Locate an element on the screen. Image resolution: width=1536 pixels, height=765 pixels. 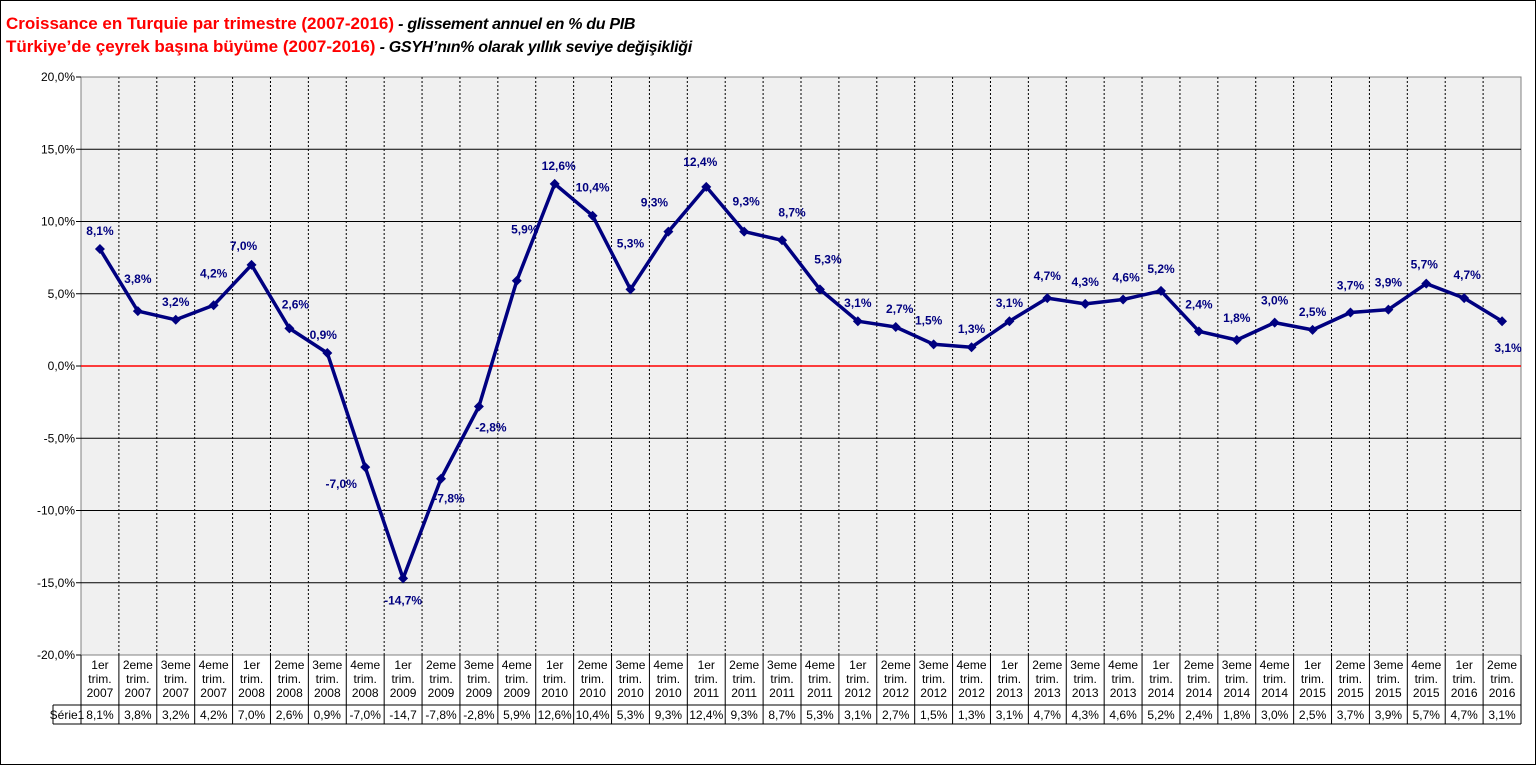
data-label: 9,3% is located at coordinates (746, 202).